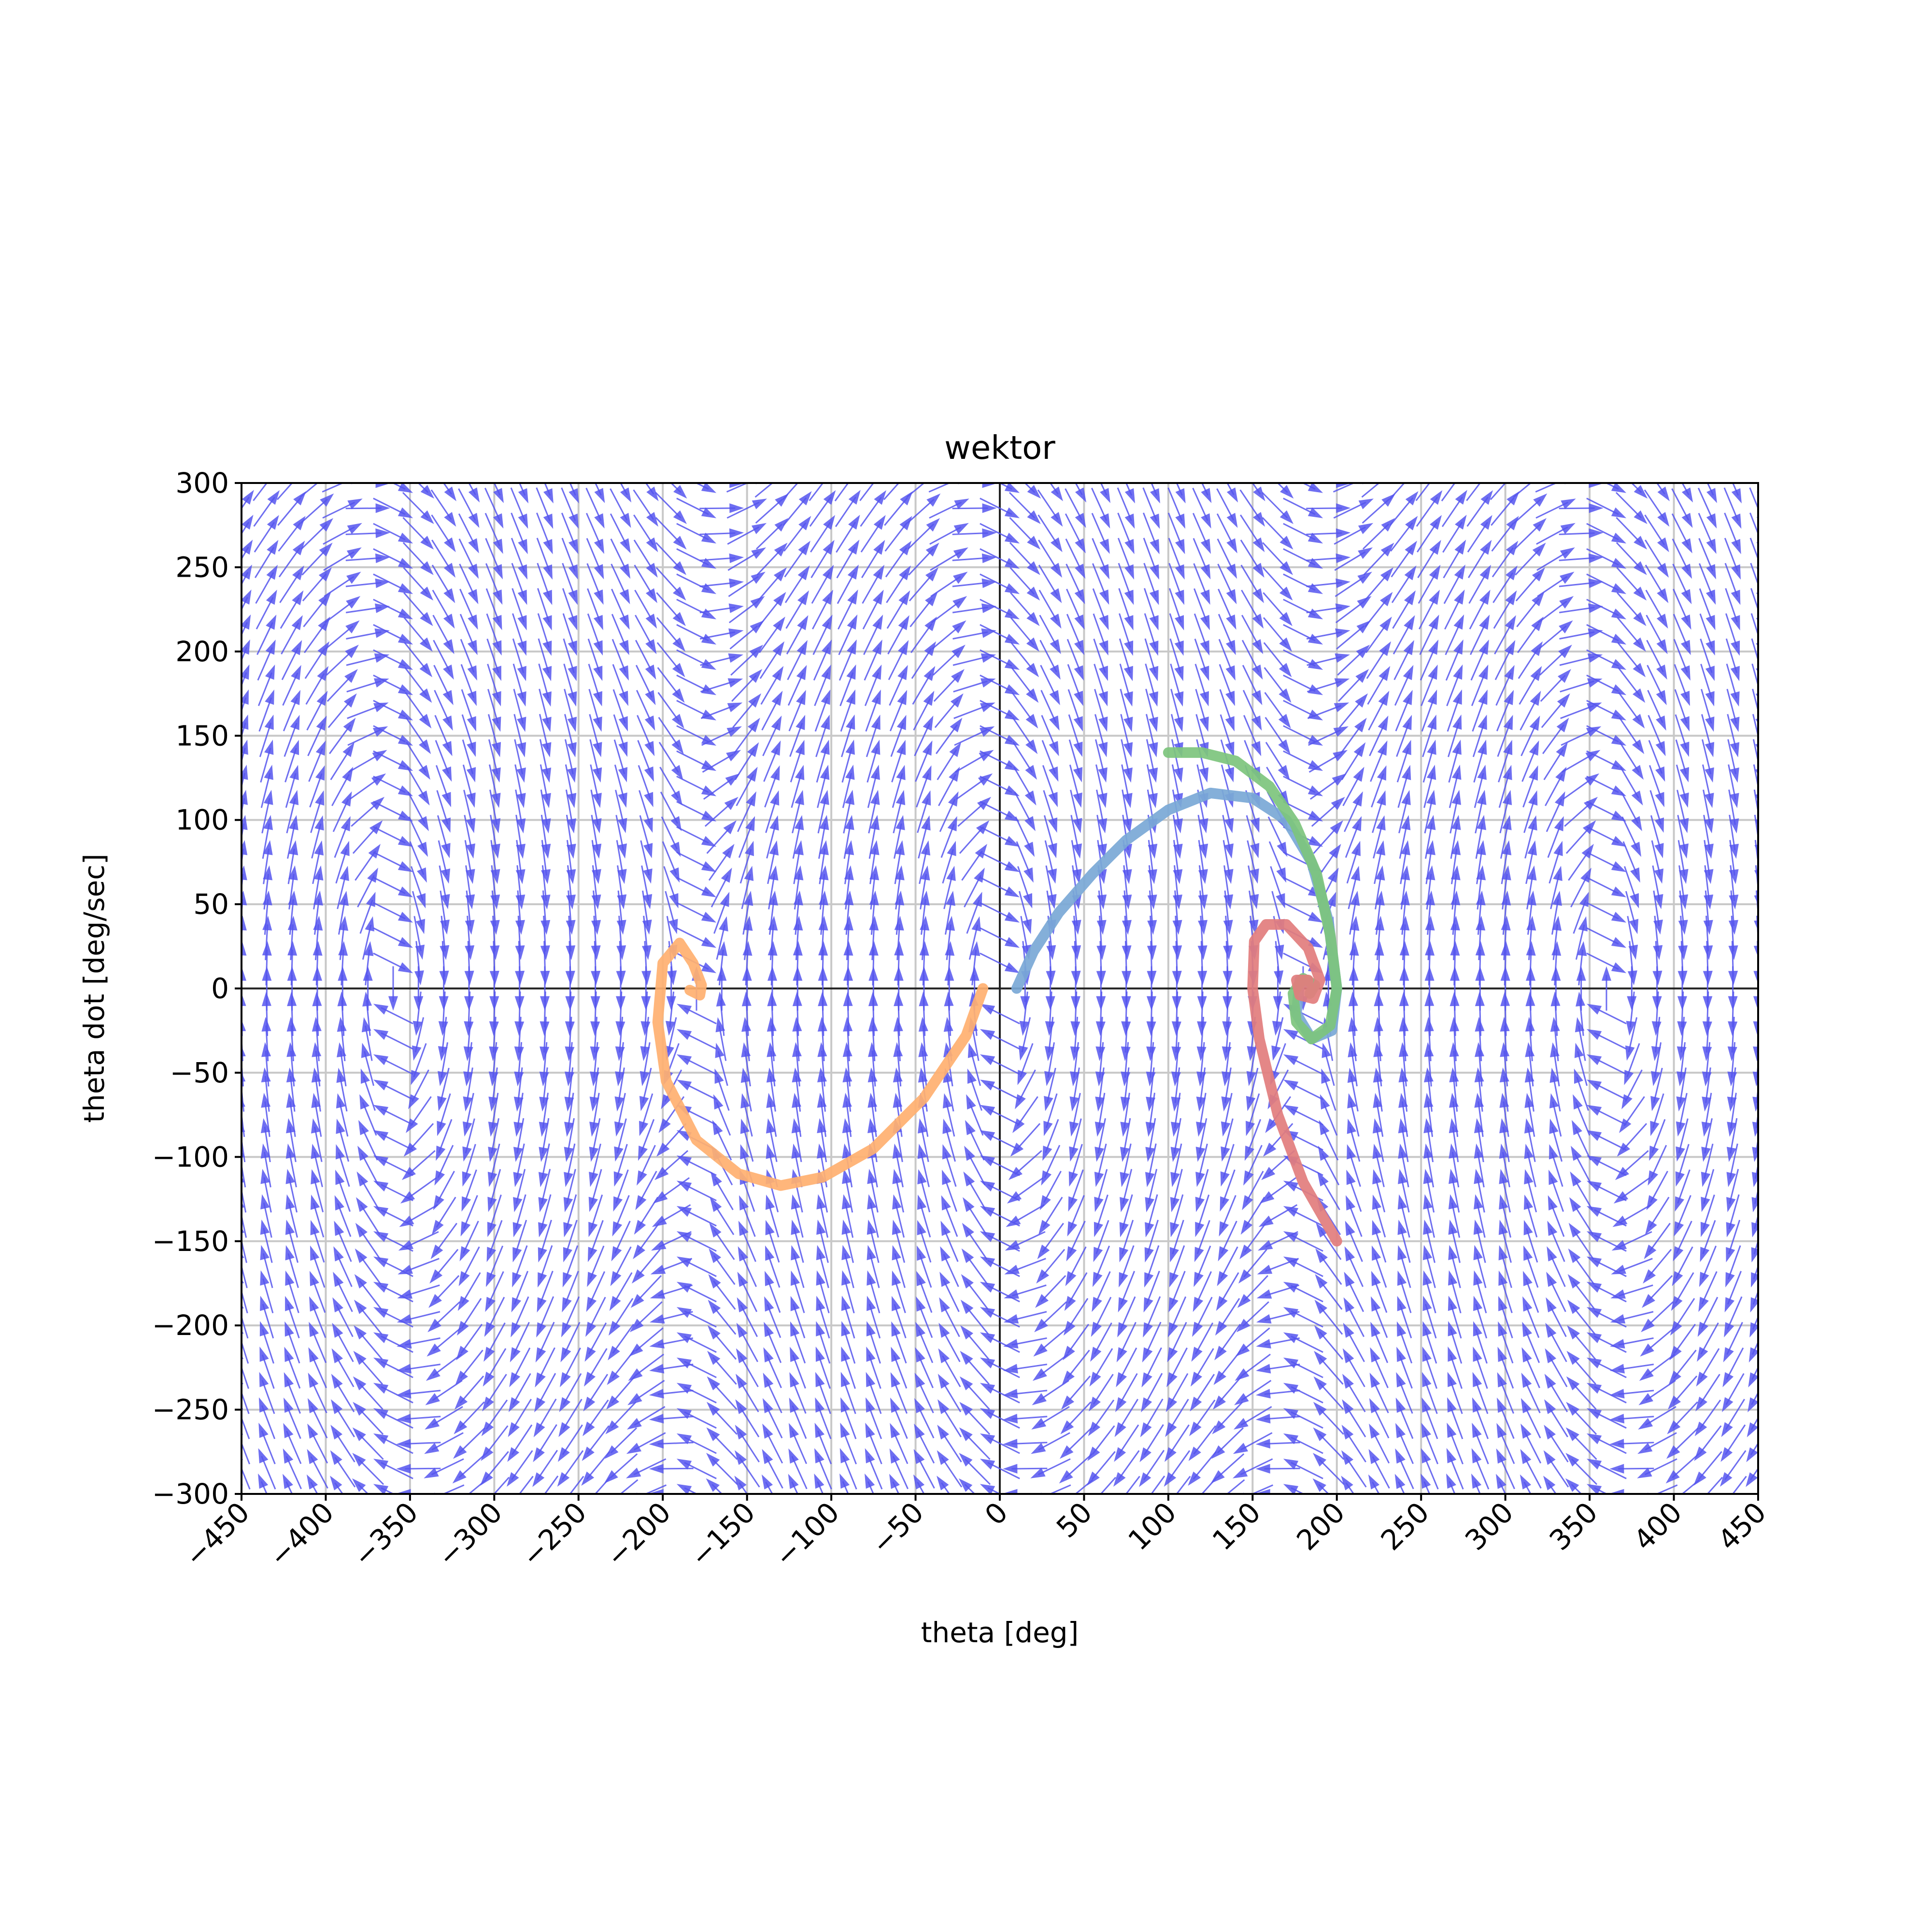  What do you see at coordinates (190, 1241) in the screenshot?
I see `y-tick-label: −150` at bounding box center [190, 1241].